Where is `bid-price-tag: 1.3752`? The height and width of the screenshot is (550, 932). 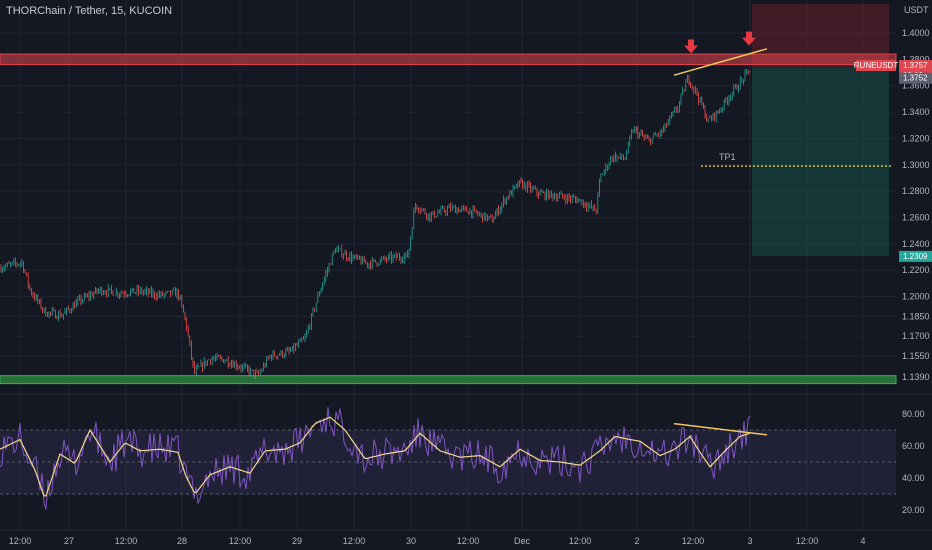 bid-price-tag: 1.3752 is located at coordinates (915, 78).